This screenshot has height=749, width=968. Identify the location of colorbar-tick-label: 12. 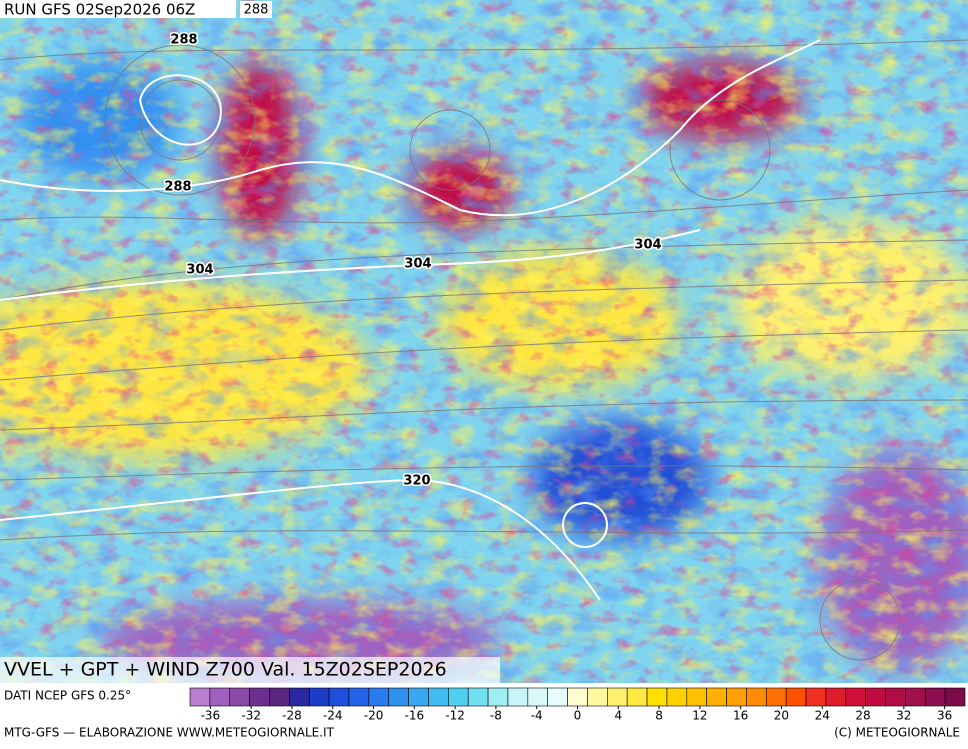
(699, 716).